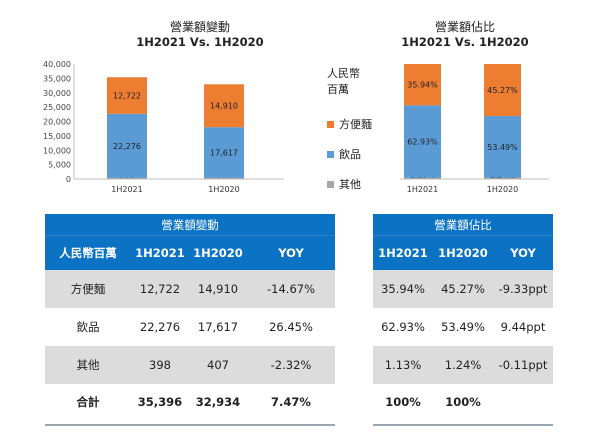 Image resolution: width=600 pixels, height=435 pixels. I want to click on table-row: 其他 398 407 -2.32%, so click(190, 365).